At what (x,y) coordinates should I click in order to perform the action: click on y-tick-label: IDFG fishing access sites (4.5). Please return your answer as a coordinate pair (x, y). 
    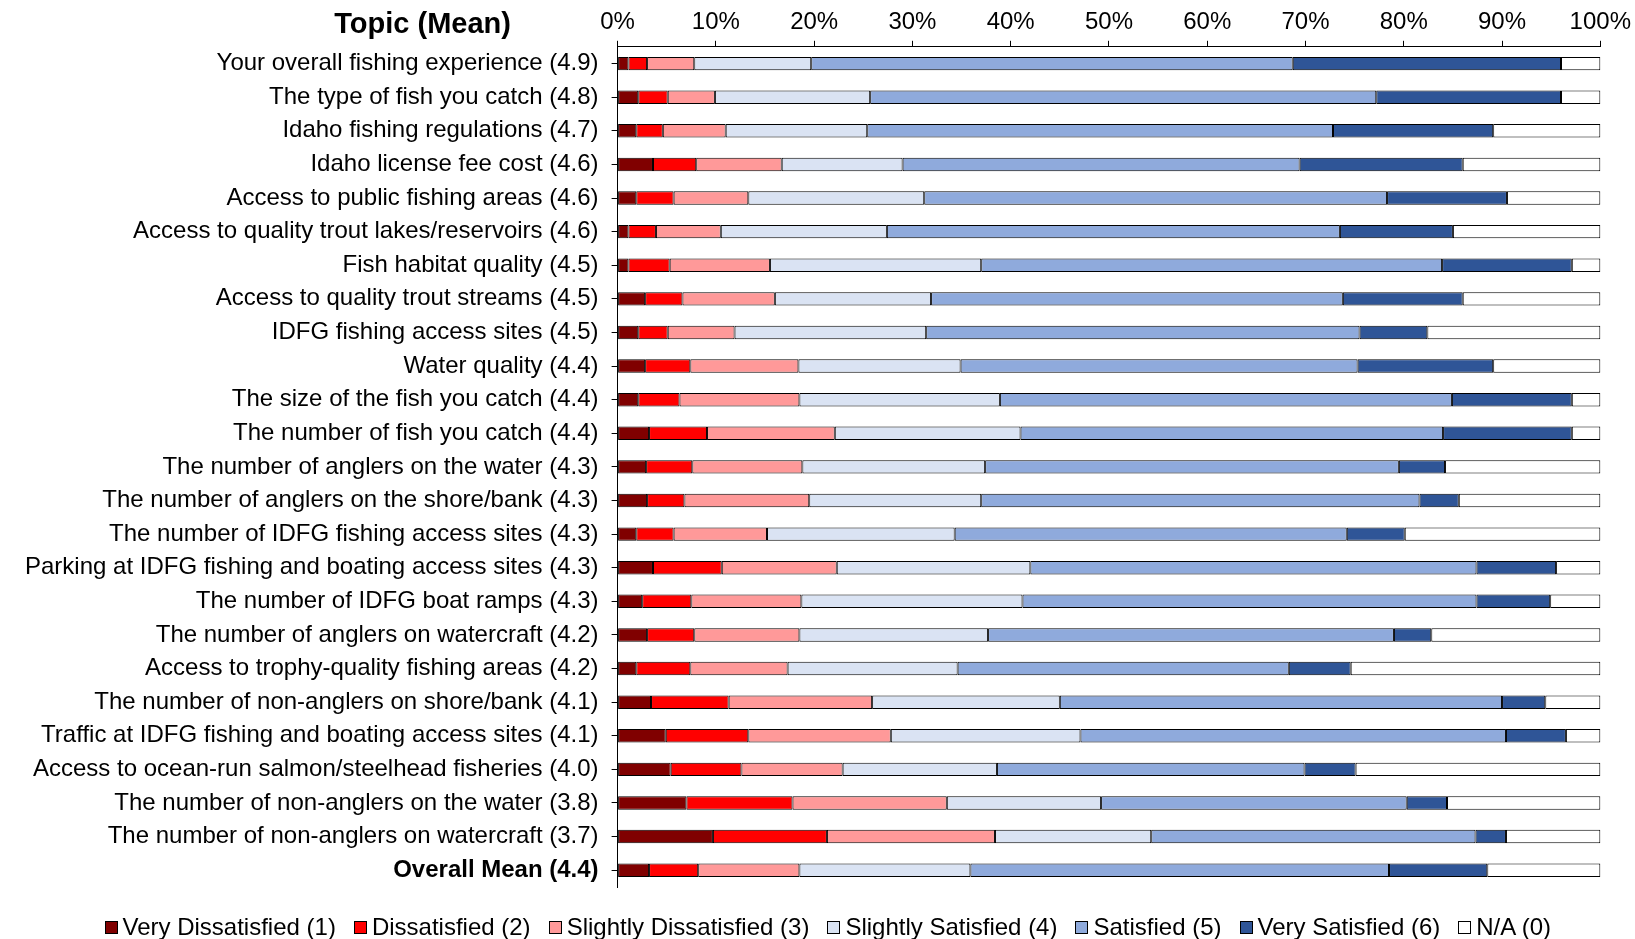
    Looking at the image, I should click on (435, 331).